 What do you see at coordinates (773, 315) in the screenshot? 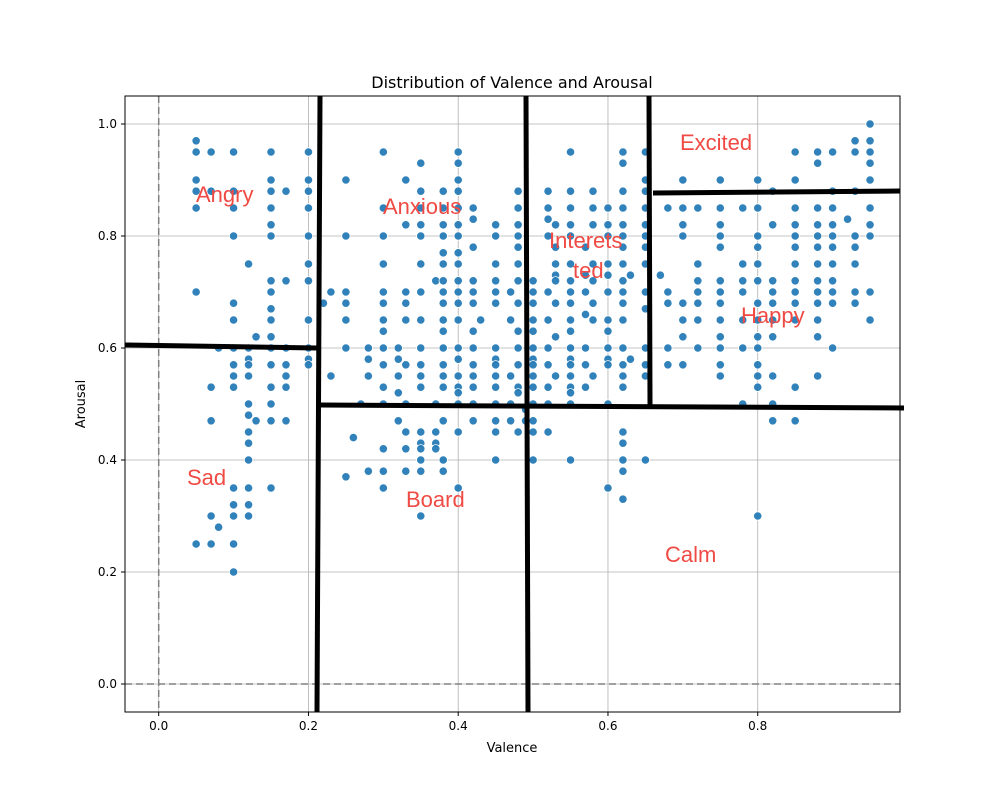
I see `region-label: Happy` at bounding box center [773, 315].